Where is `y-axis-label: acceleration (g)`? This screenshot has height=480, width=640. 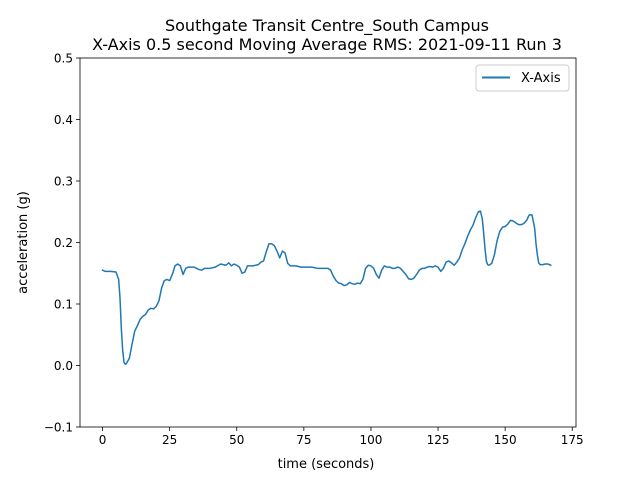 y-axis-label: acceleration (g) is located at coordinates (23, 242).